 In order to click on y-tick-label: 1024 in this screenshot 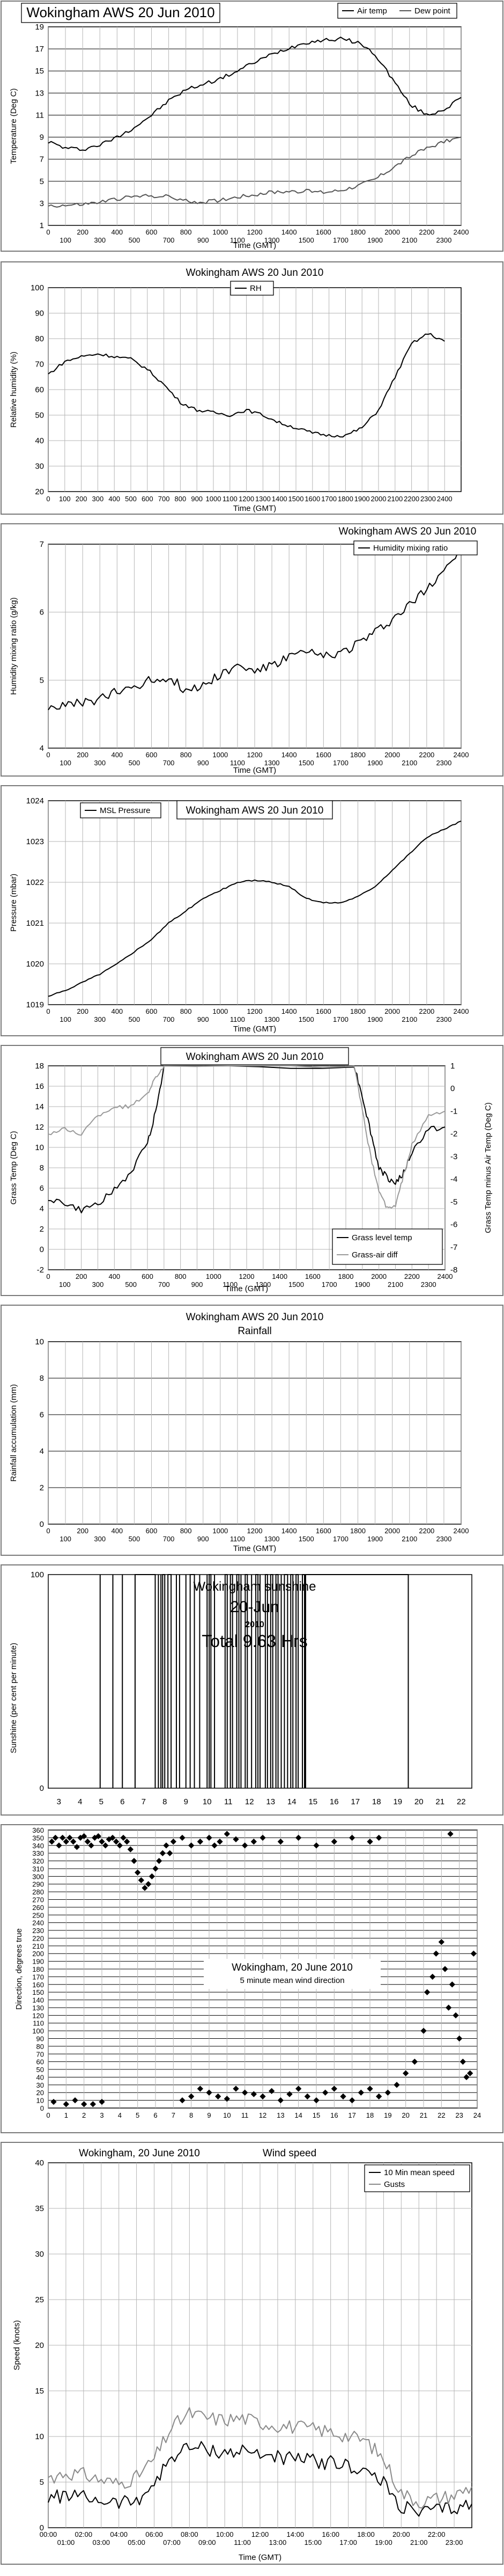, I will do `click(35, 801)`.